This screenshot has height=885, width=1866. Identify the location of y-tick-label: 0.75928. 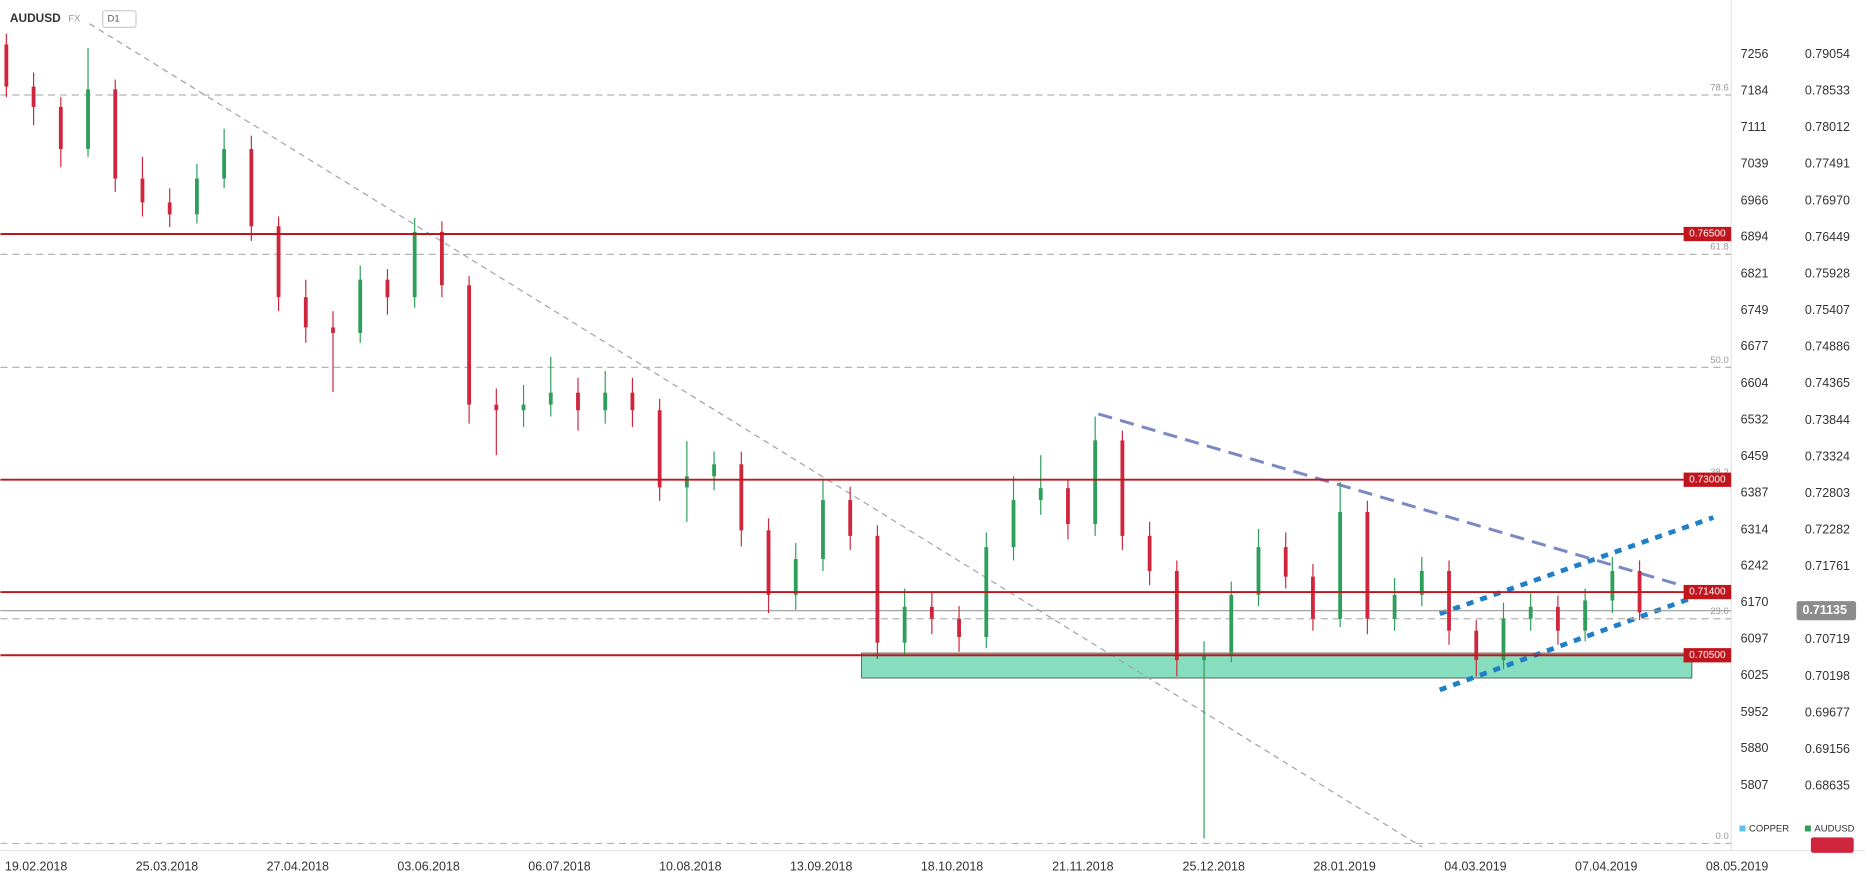
(1827, 273).